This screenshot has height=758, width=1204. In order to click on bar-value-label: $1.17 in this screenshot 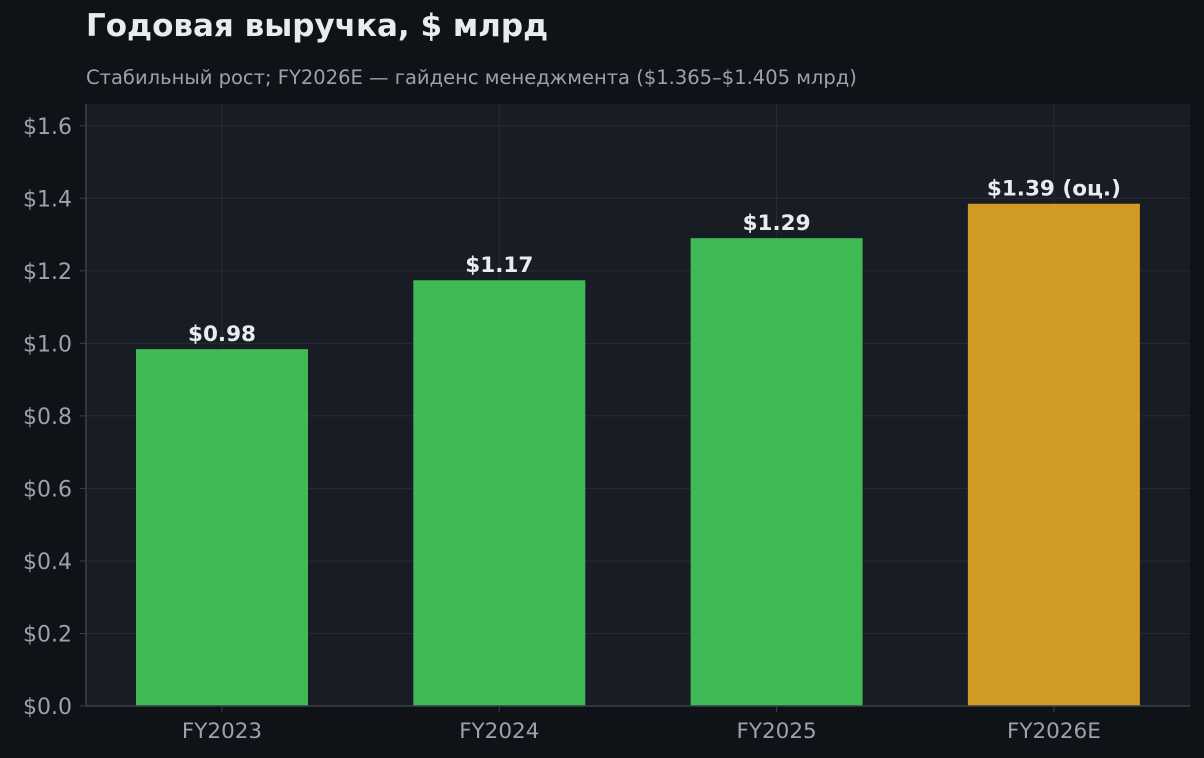, I will do `click(499, 265)`.